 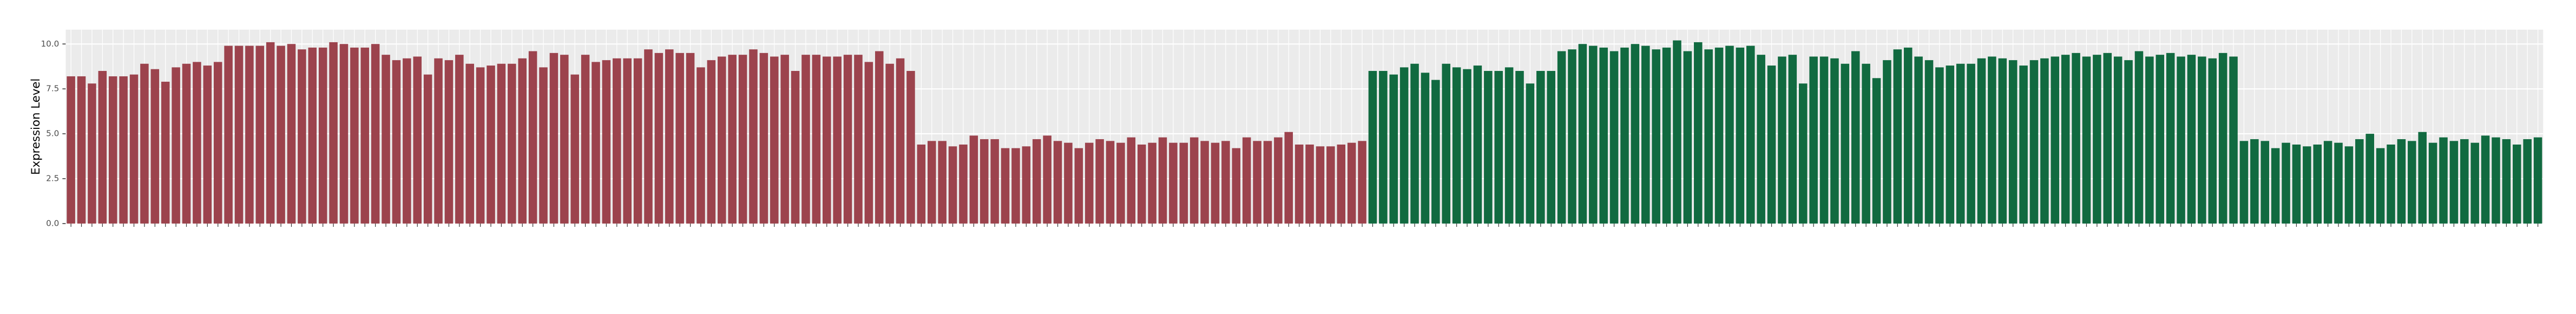 I want to click on y-tick-label: 7.5, so click(x=52, y=89).